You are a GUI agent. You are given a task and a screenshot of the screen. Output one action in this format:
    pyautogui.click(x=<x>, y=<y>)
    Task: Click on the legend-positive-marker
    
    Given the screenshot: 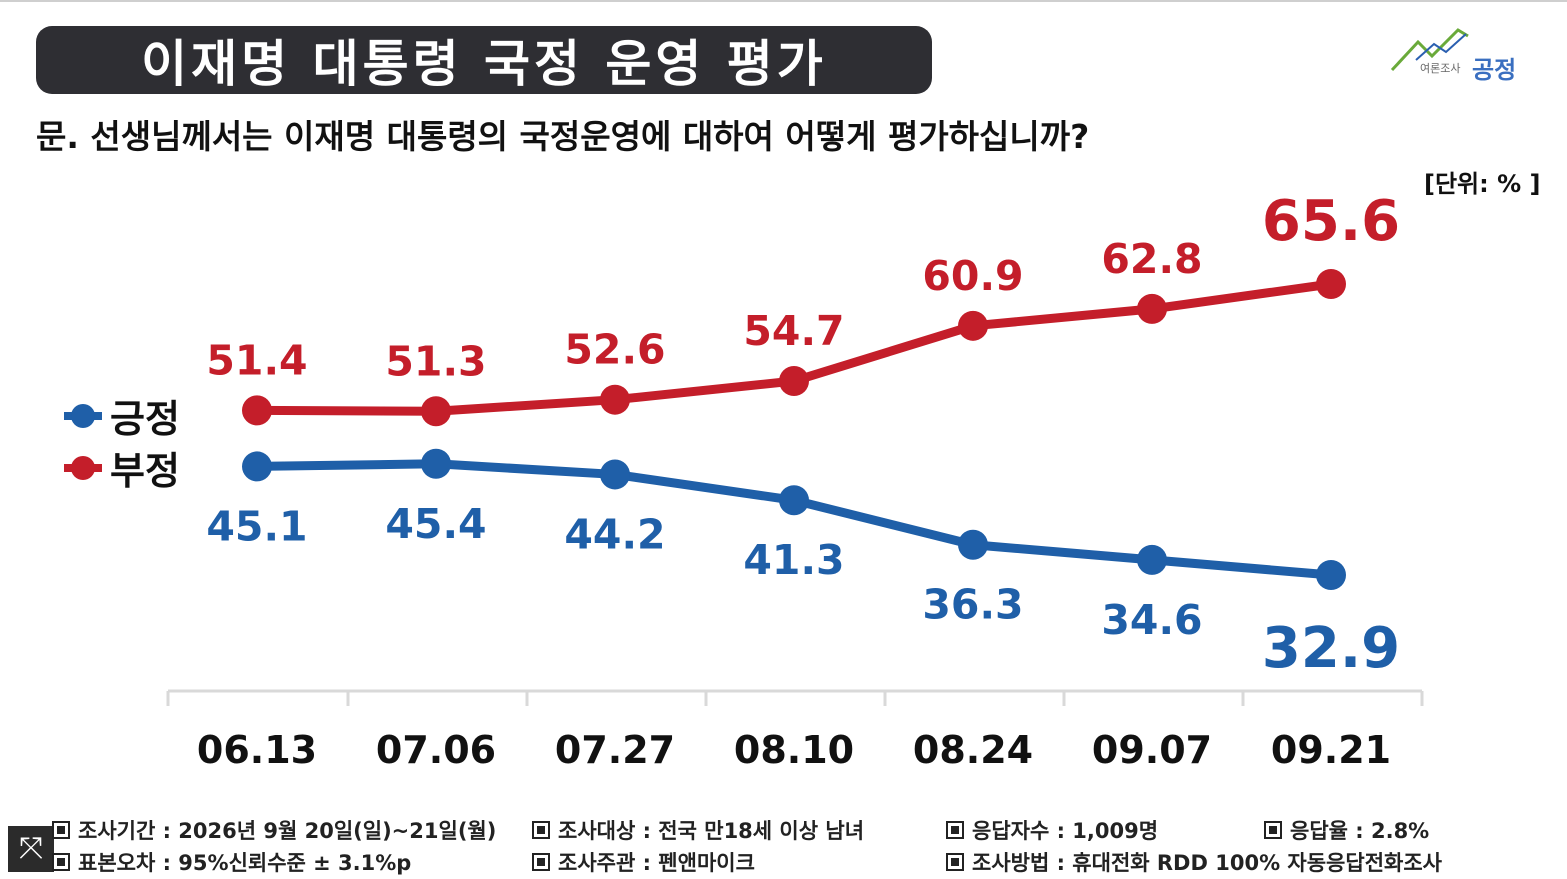 What is the action you would take?
    pyautogui.click(x=83, y=415)
    